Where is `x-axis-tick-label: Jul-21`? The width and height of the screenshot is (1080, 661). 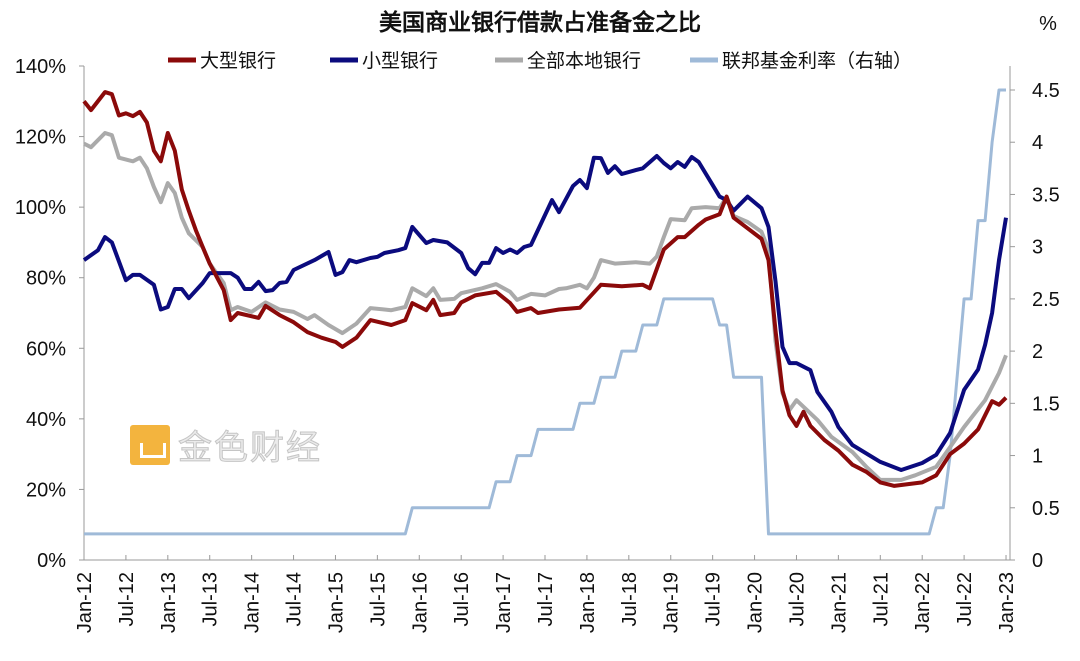 x-axis-tick-label: Jul-21 is located at coordinates (881, 599).